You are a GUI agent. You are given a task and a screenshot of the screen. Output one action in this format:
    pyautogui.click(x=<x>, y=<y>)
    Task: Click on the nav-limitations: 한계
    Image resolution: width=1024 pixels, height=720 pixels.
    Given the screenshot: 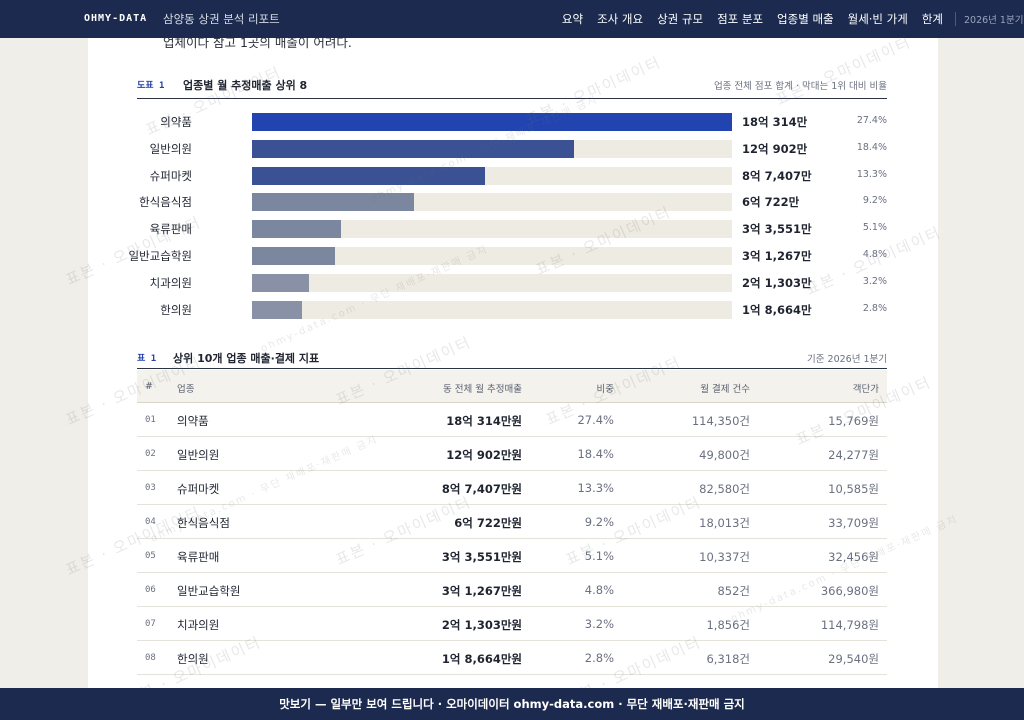 What is the action you would take?
    pyautogui.click(x=932, y=19)
    